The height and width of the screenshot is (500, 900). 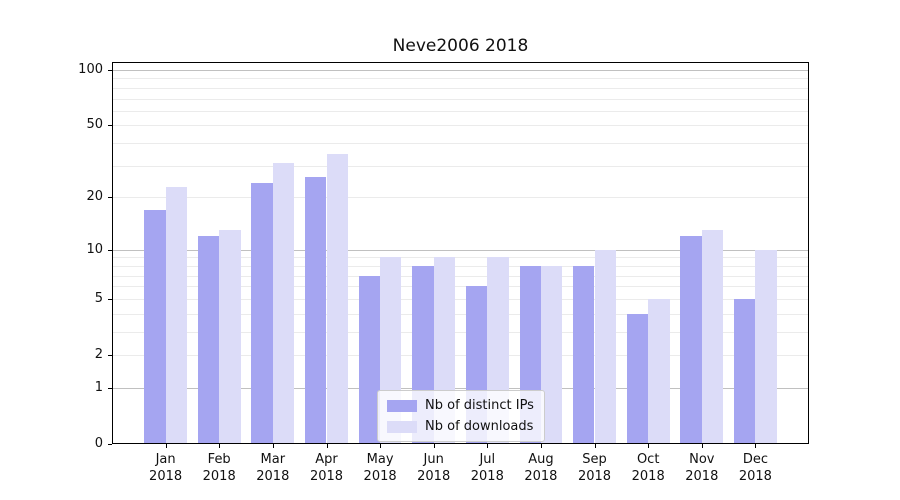 What do you see at coordinates (94, 197) in the screenshot?
I see `y-tick-label-20: 20` at bounding box center [94, 197].